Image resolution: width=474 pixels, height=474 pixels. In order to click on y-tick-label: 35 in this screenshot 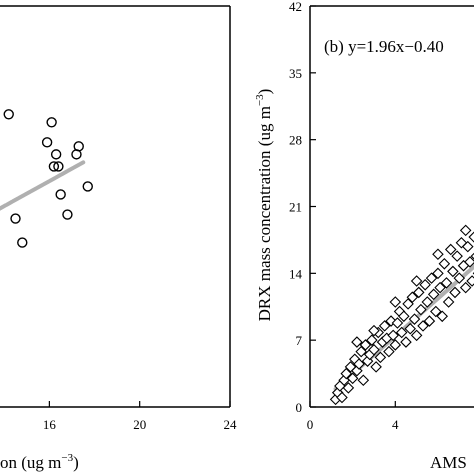, I will do `click(295, 73)`.